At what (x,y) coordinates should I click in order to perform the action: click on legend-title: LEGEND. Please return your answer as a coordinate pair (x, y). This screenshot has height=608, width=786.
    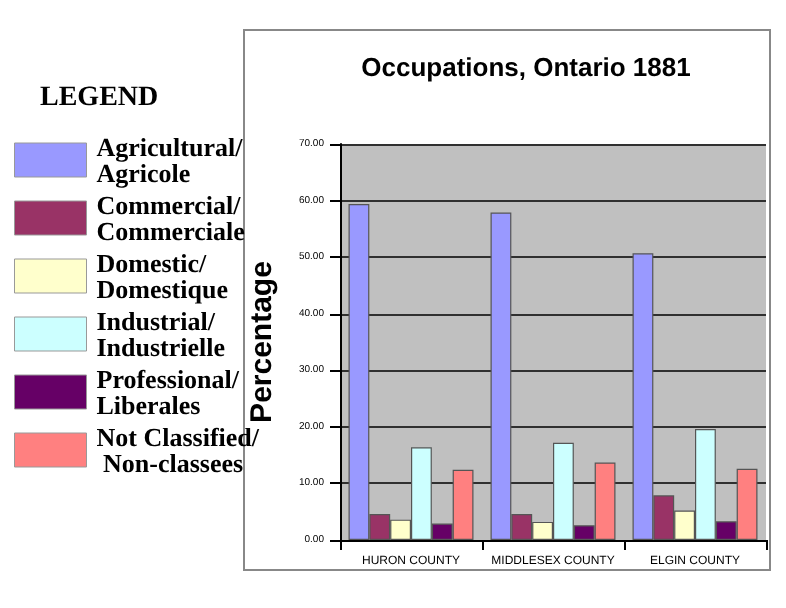
    Looking at the image, I should click on (99, 98).